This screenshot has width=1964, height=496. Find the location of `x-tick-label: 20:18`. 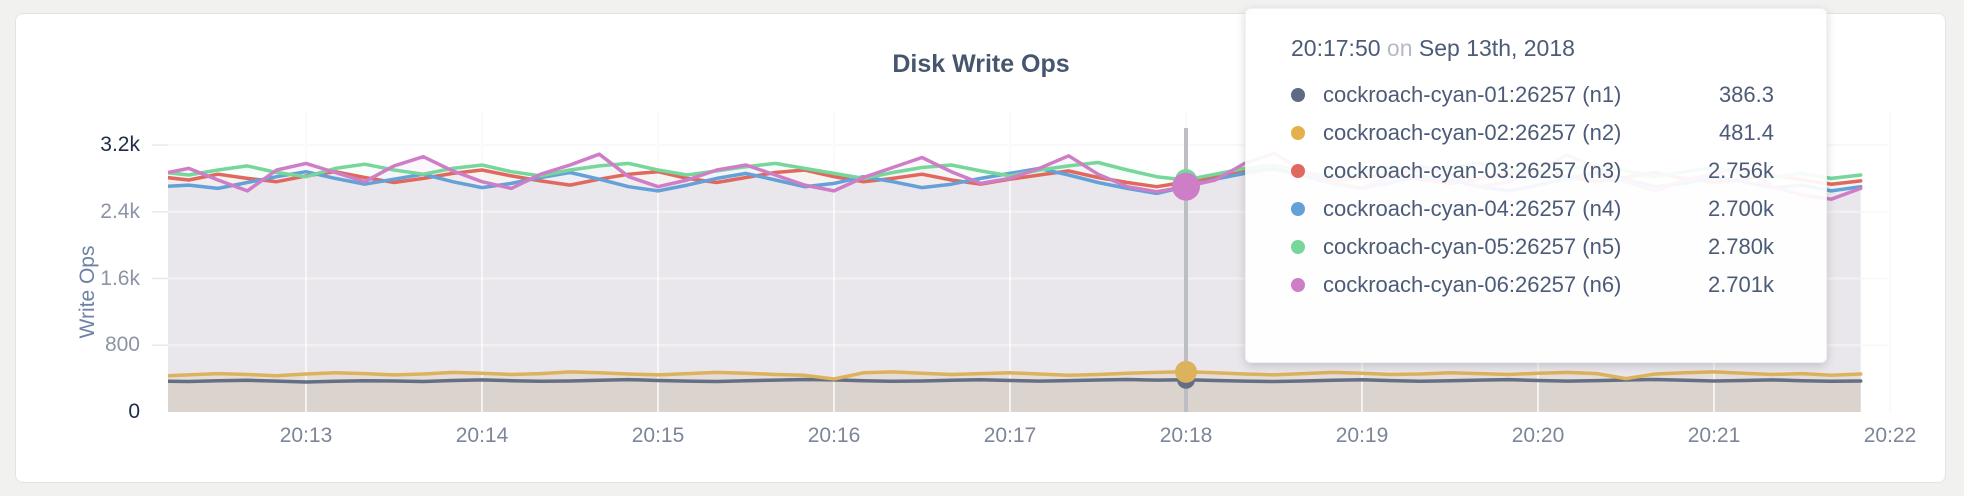

x-tick-label: 20:18 is located at coordinates (1186, 435).